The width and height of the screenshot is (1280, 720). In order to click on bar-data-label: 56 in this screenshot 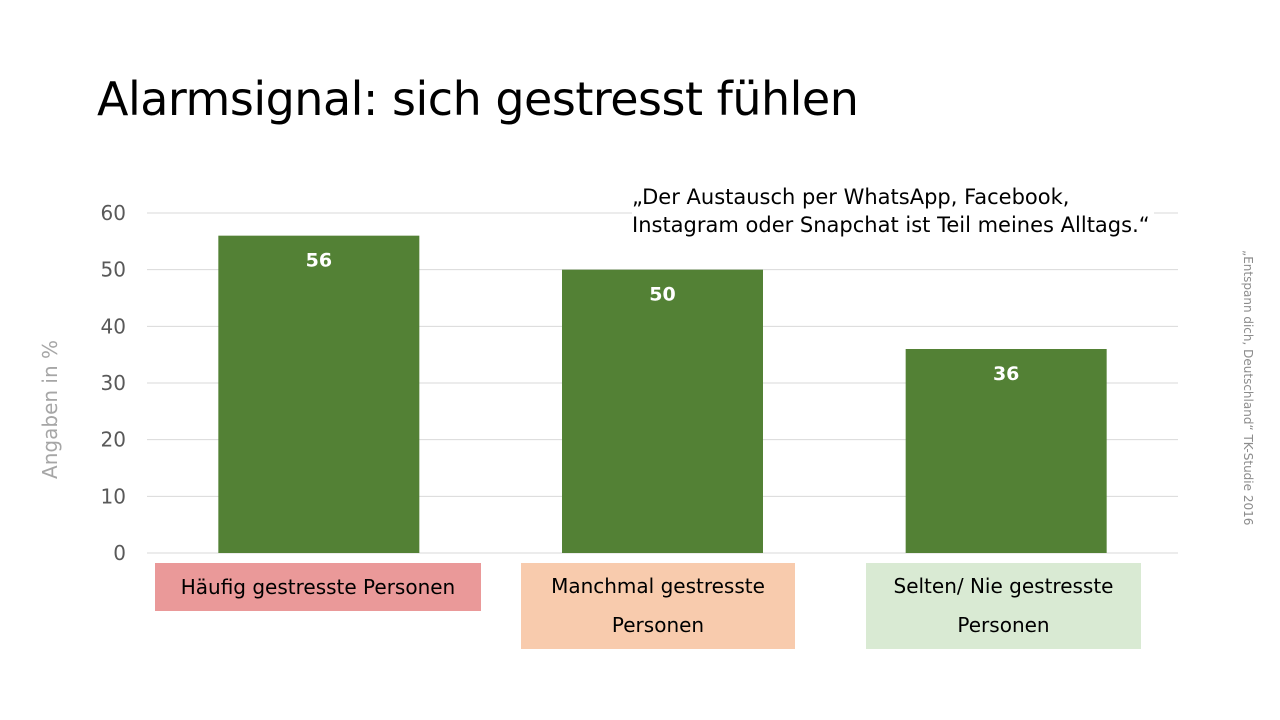, I will do `click(319, 261)`.